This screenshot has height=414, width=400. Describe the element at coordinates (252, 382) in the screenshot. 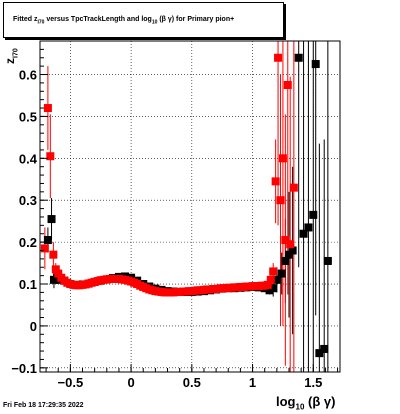

I see `x-tick-label: 1` at that location.